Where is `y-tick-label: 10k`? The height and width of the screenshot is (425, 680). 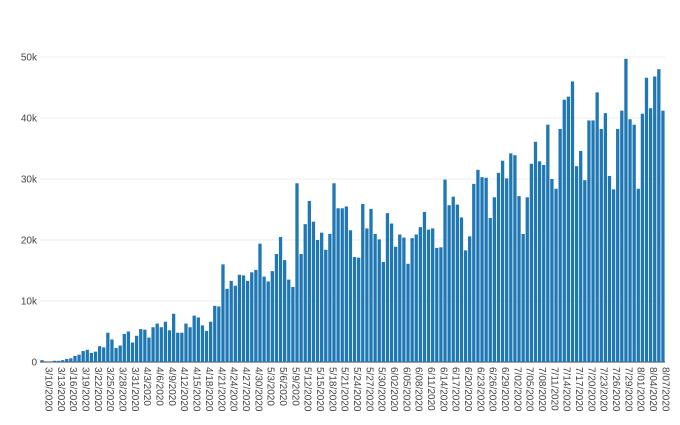 y-tick-label: 10k is located at coordinates (29, 302).